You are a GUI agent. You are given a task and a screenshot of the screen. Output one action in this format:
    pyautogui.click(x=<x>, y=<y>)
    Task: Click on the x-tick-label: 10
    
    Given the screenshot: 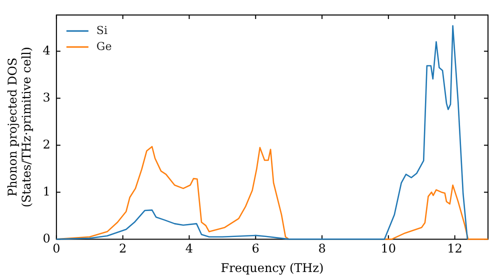 What is the action you would take?
    pyautogui.click(x=388, y=249)
    